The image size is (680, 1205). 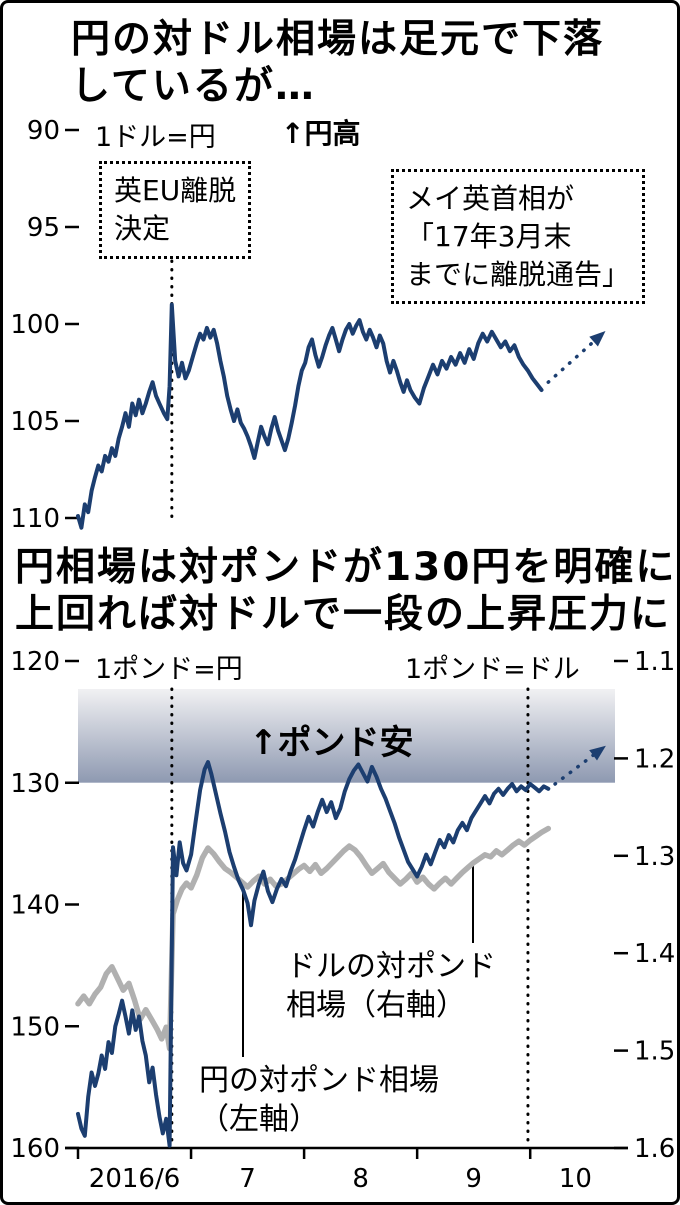 I want to click on c2-right-tick-label: 1.1, so click(x=654, y=662).